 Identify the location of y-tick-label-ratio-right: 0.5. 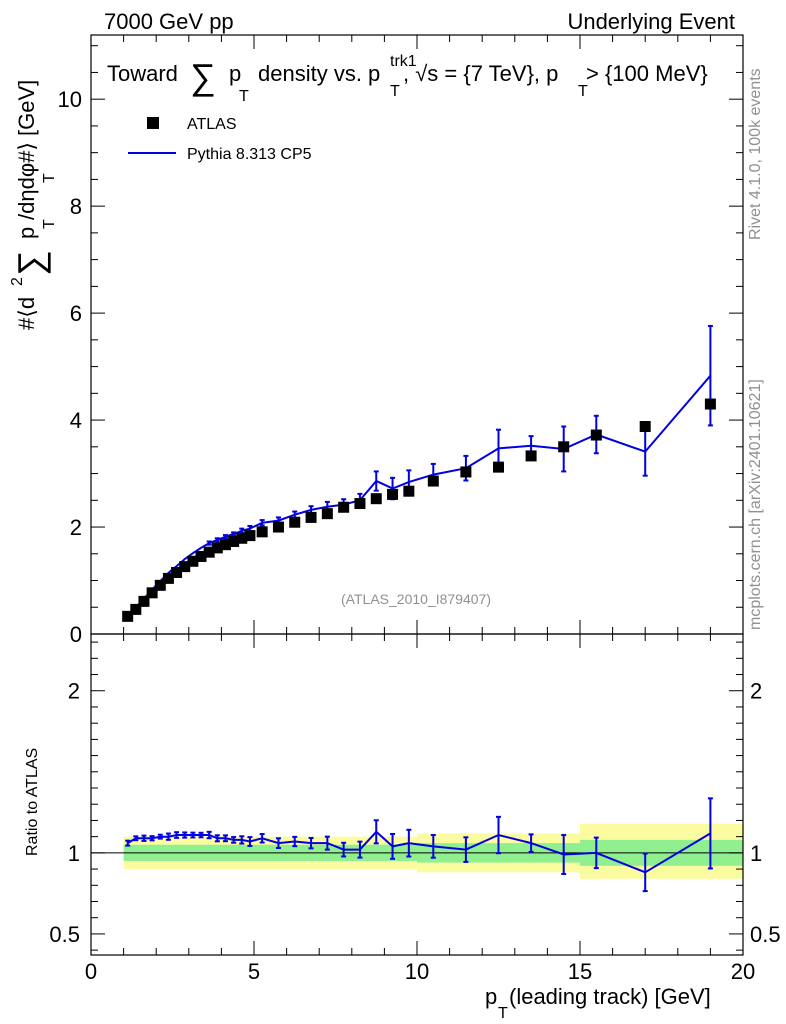
(765, 934).